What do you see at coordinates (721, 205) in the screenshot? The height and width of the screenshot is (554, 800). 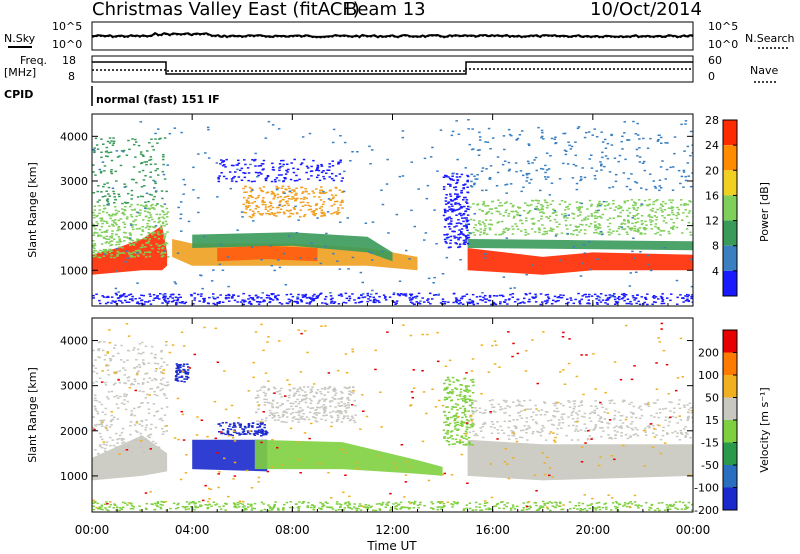 I see `power-colorbar: 4 8 12 16 20 24 28` at bounding box center [721, 205].